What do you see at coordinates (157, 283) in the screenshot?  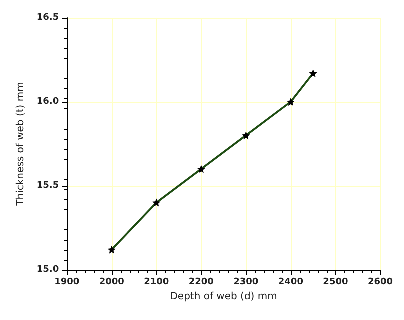 I see `x-tick-label: 2100` at bounding box center [157, 283].